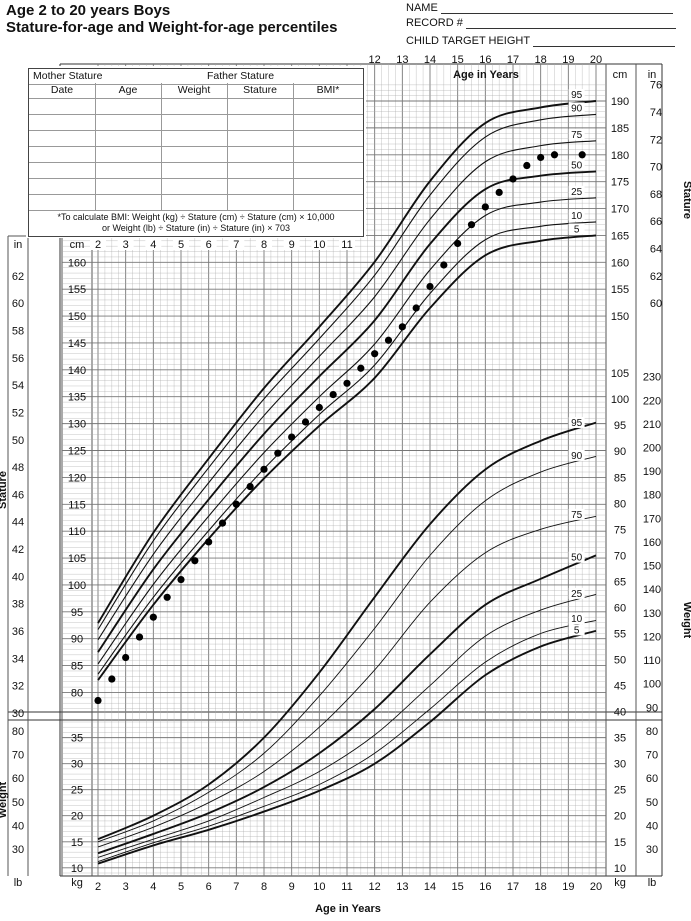 The image size is (691, 921). I want to click on stature-cm-tick-left: 135, so click(77, 398).